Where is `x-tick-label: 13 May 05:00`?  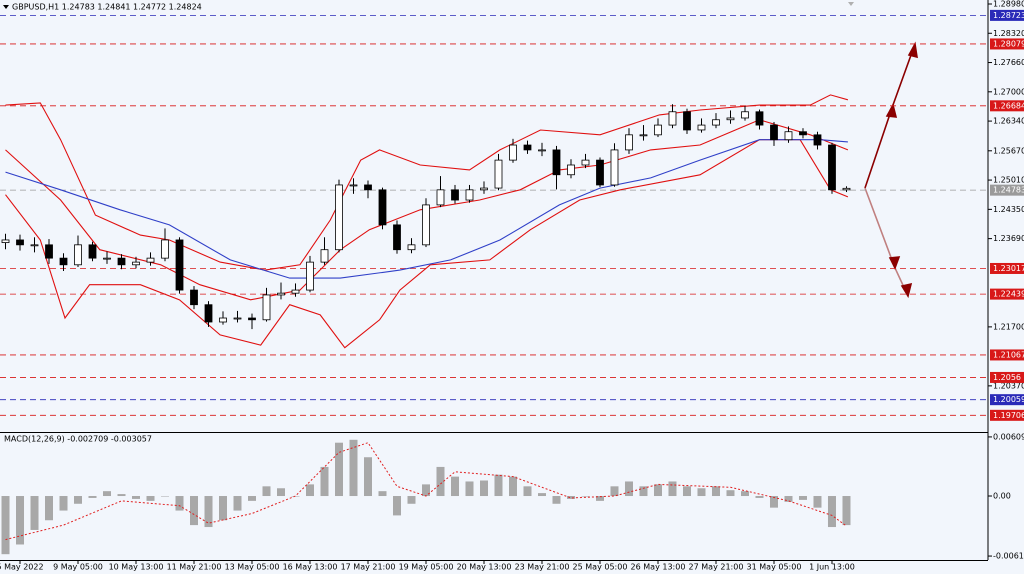 x-tick-label: 13 May 05:00 is located at coordinates (252, 567).